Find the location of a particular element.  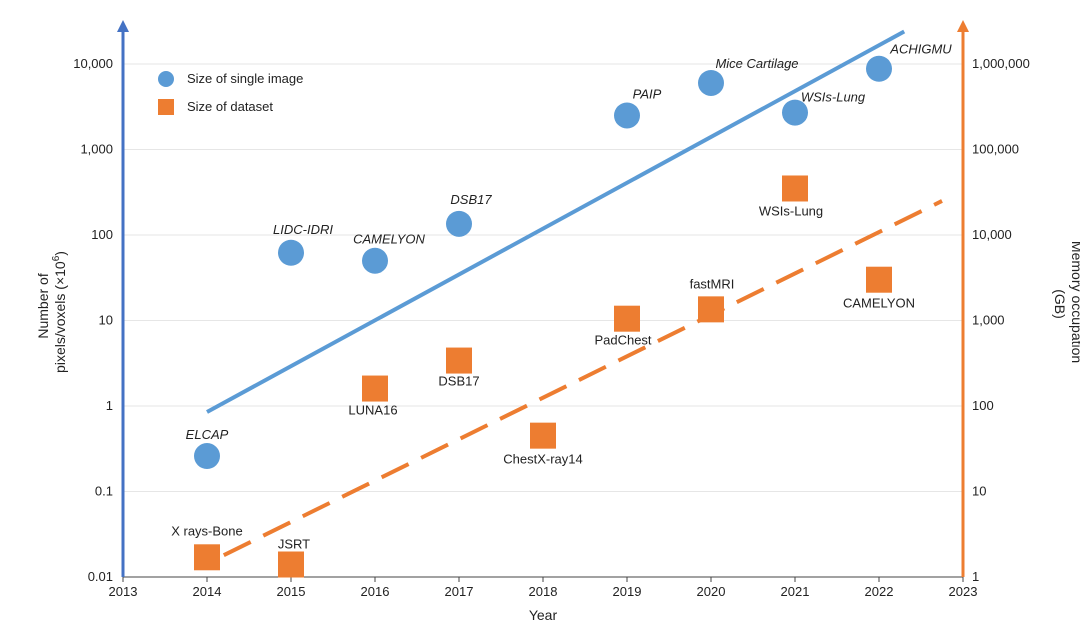

right-axis-title-line-2: occupation is located at coordinates (1074, 329).